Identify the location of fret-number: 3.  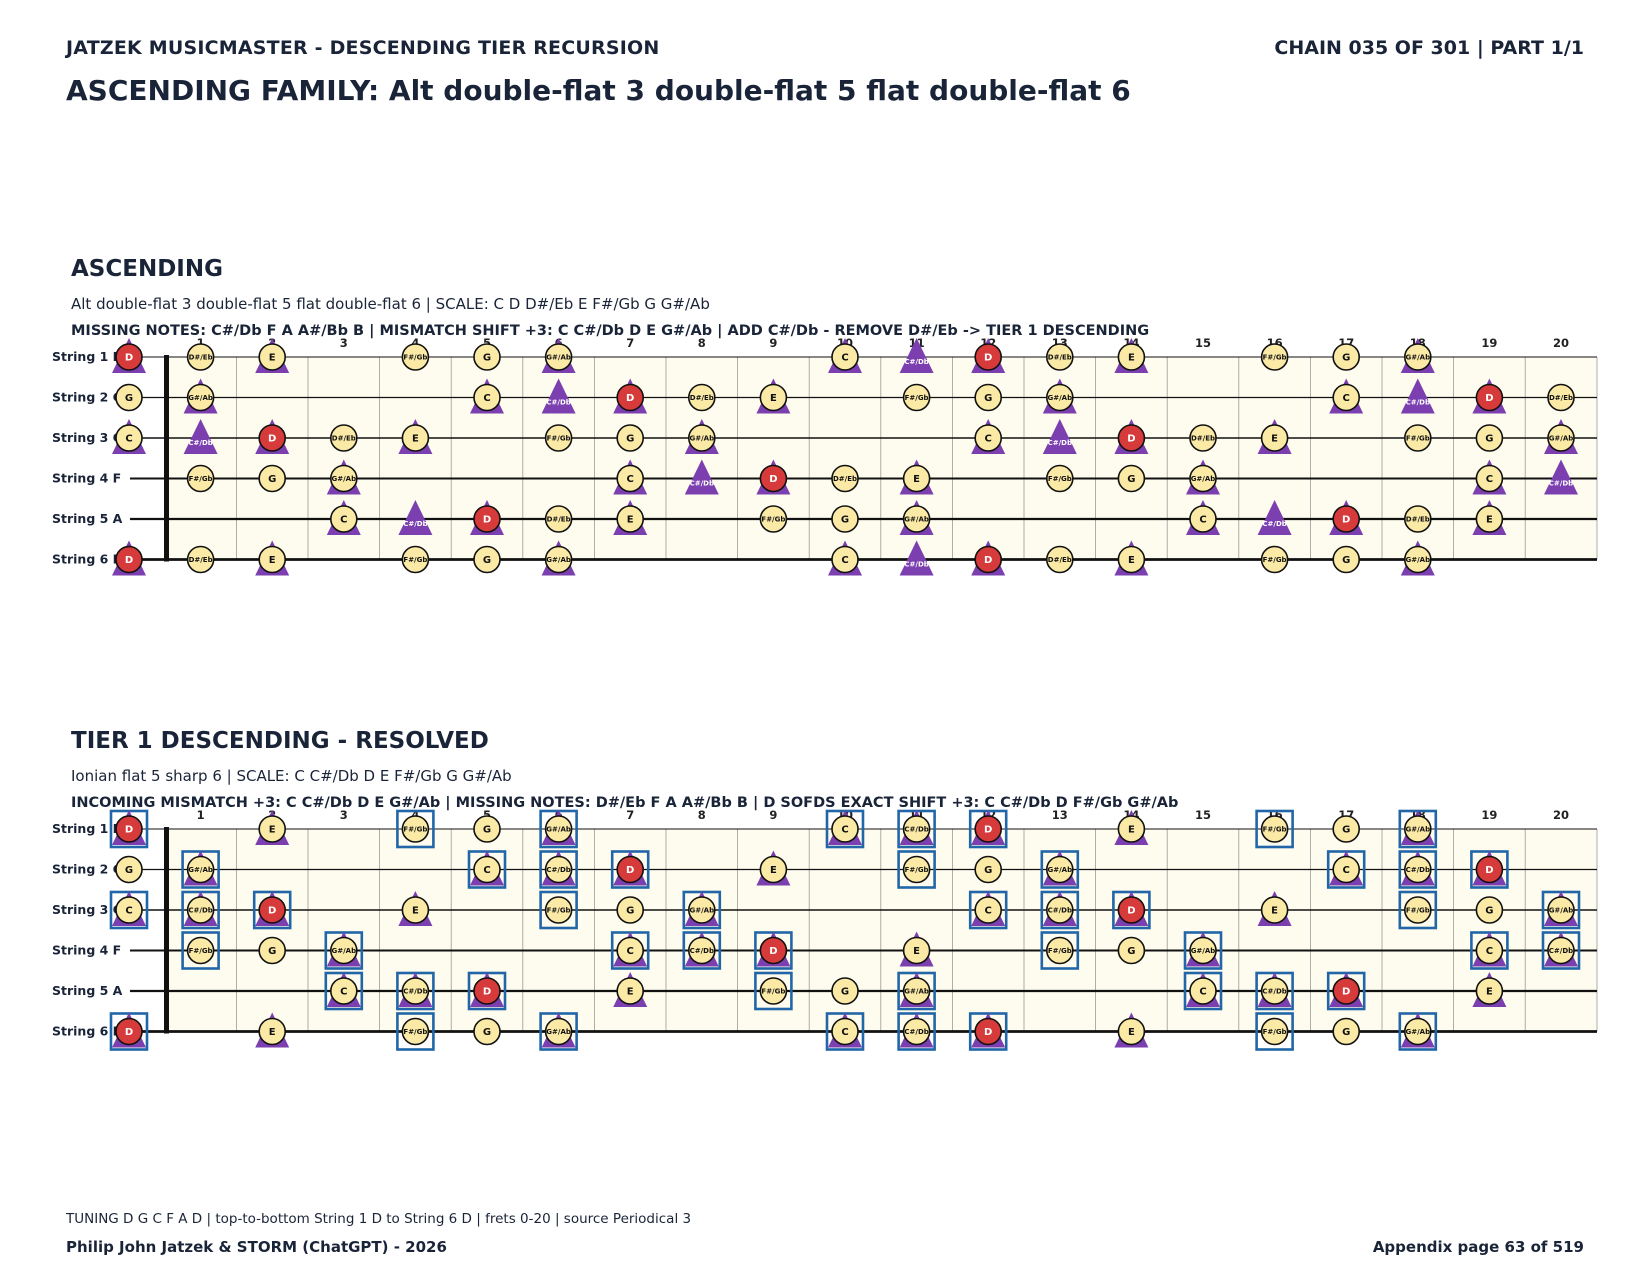
(344, 343).